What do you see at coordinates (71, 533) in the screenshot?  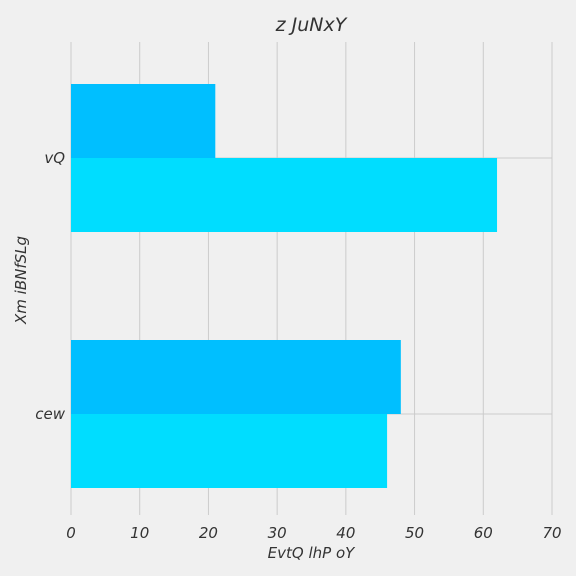 I see `x-tick-label: 0` at bounding box center [71, 533].